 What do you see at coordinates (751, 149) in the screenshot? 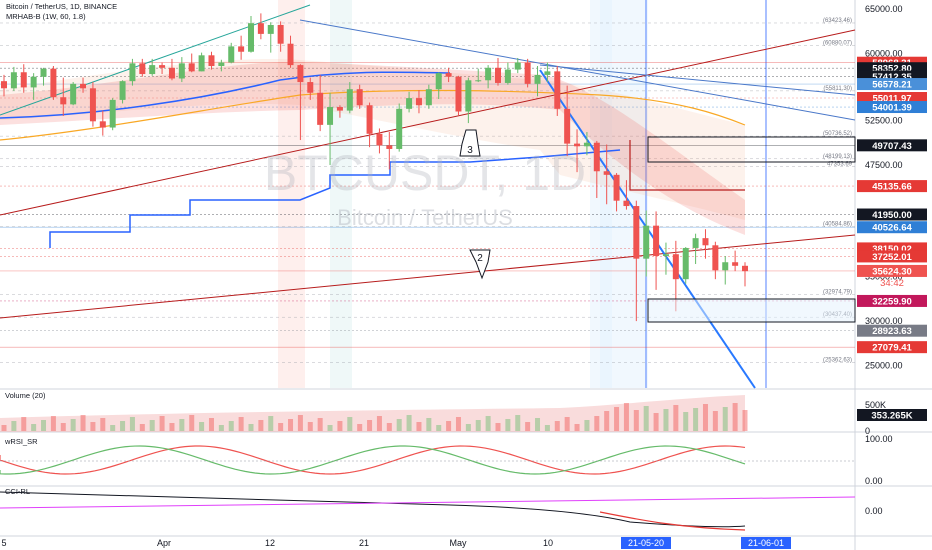
I see `resistance-box` at bounding box center [751, 149].